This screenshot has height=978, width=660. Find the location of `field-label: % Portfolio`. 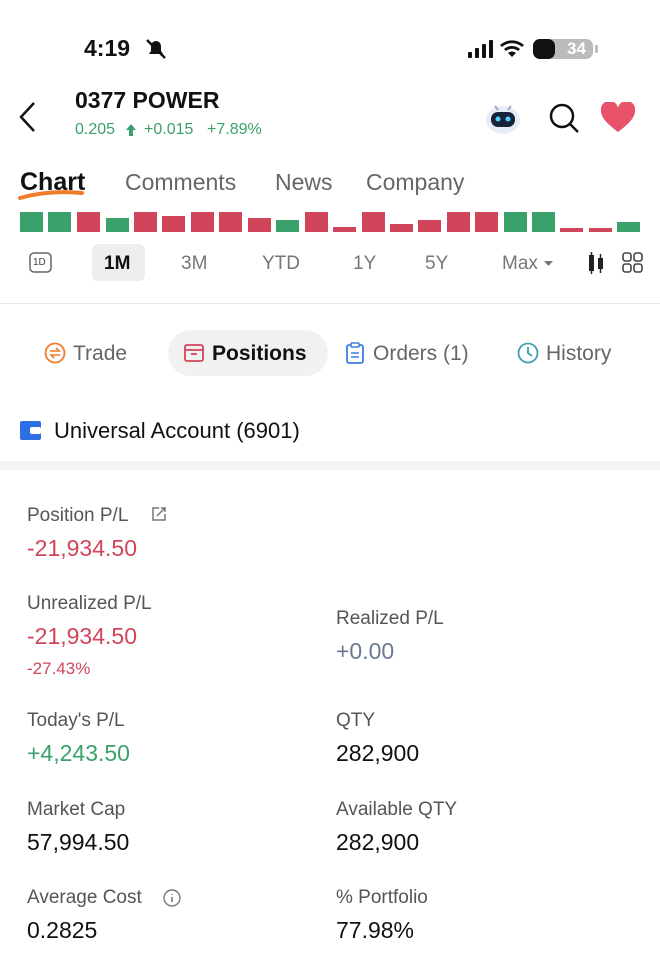

field-label: % Portfolio is located at coordinates (382, 897).